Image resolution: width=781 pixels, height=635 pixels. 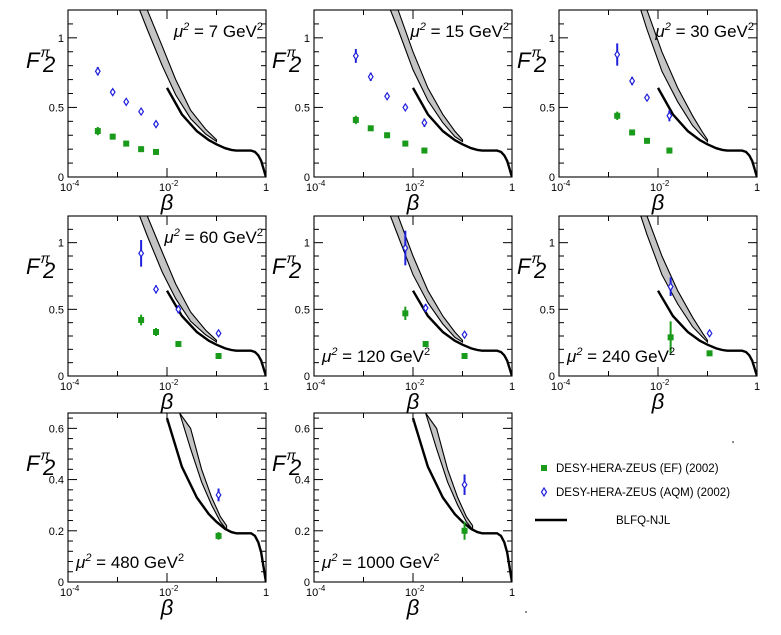 I want to click on panel-p120: 0 0.5 1 10-4 10-2 1 β Fπ2 μ2 = 120 GeV2, so click(x=393, y=314).